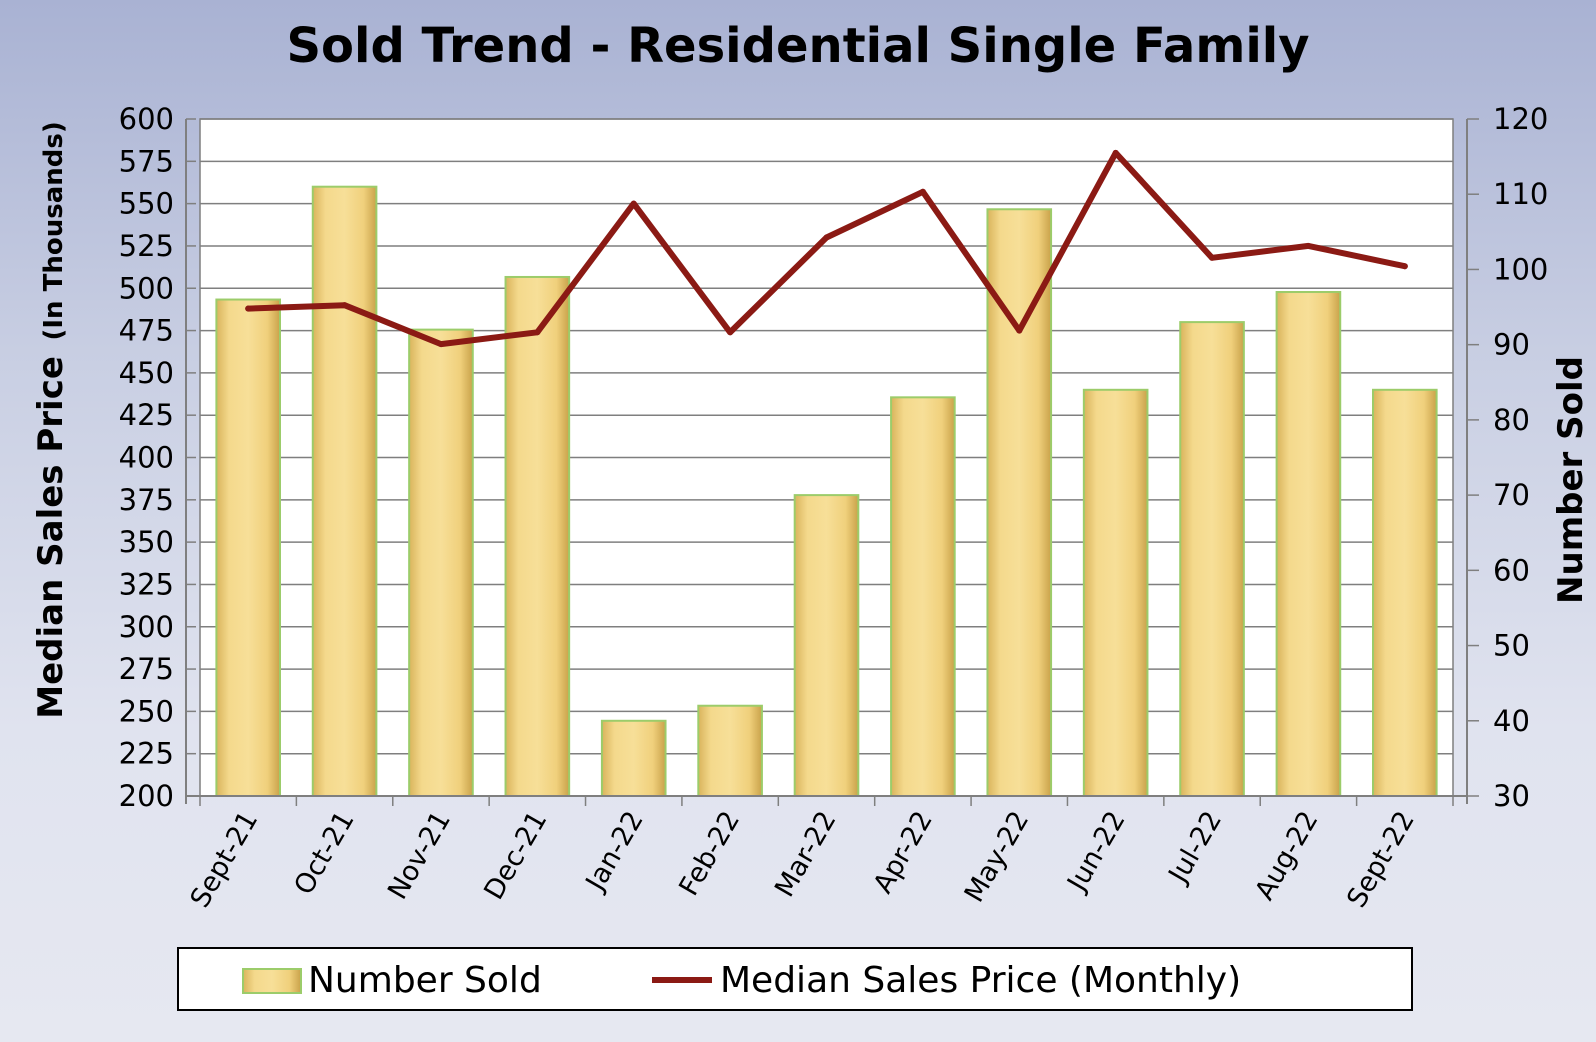  I want to click on right-tick-label: 100, so click(1520, 269).